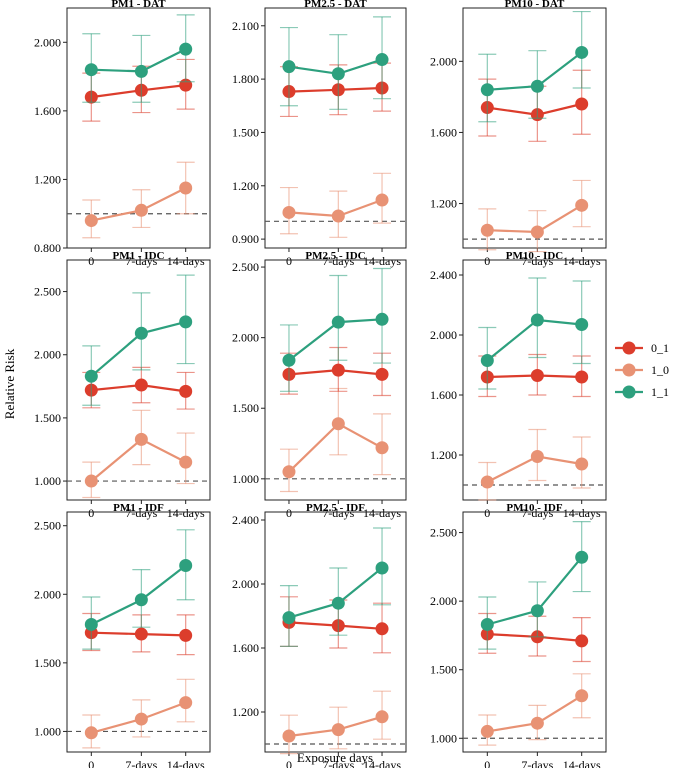 The width and height of the screenshot is (685, 768). I want to click on y-tick-label: 1.800, so click(245, 79).